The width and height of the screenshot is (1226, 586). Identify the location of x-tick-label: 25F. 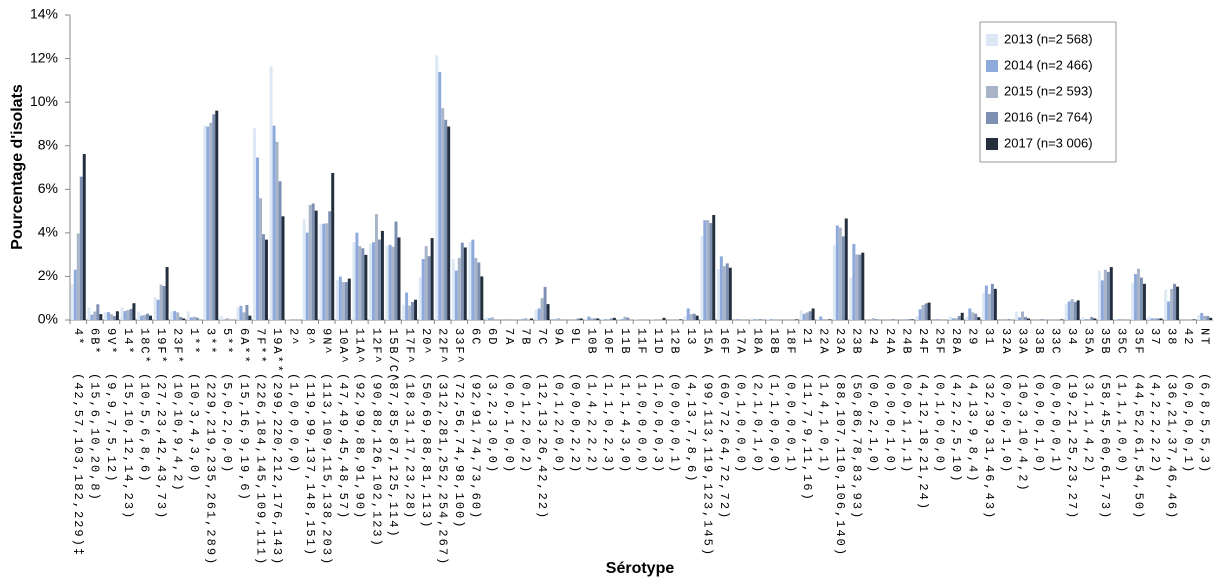
(940, 342).